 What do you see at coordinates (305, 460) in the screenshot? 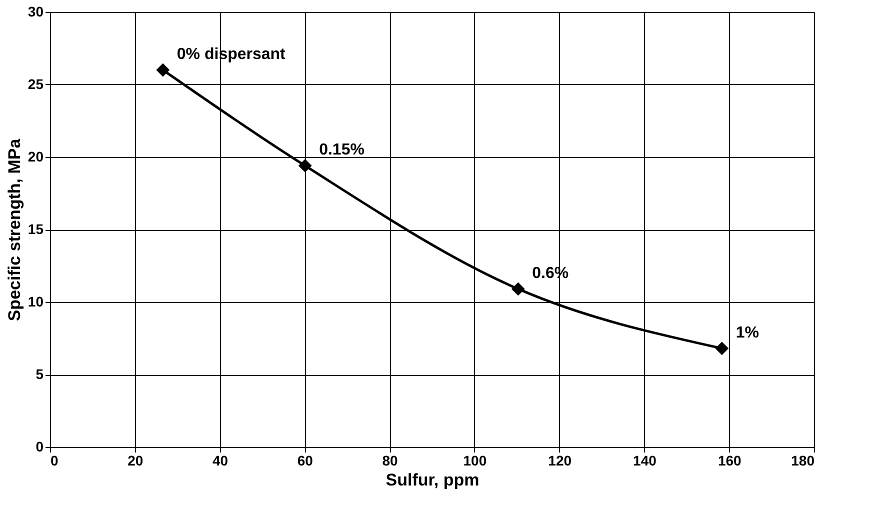
I see `x-tick-label: 60` at bounding box center [305, 460].